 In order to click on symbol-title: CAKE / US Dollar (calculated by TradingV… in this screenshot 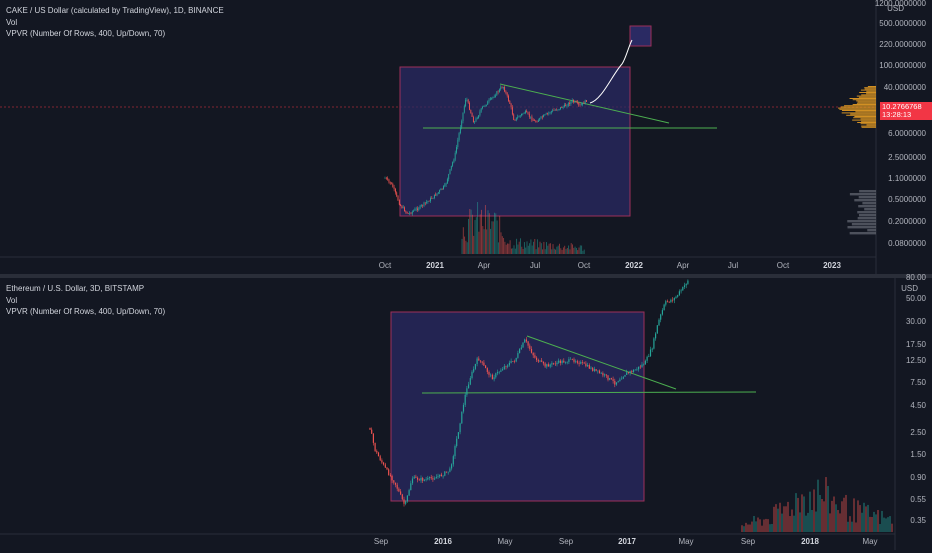, I will do `click(115, 10)`.